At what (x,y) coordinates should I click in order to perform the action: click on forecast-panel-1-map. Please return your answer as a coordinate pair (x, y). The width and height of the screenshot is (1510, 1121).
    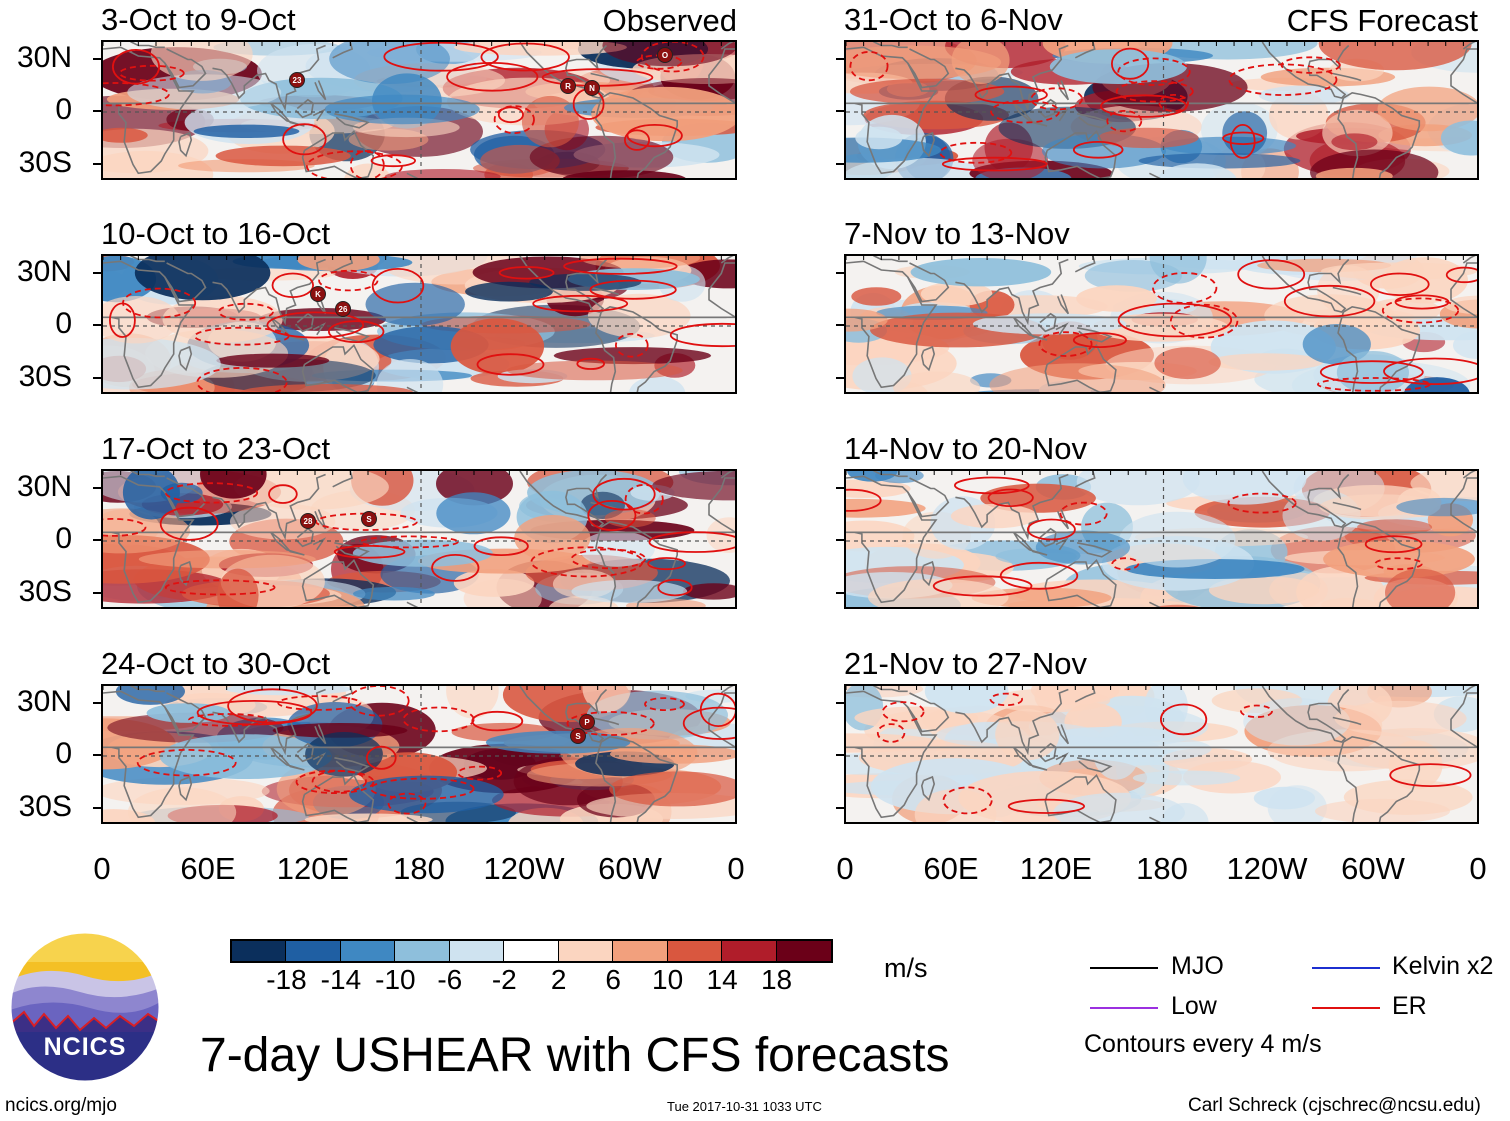
    Looking at the image, I should click on (1161, 110).